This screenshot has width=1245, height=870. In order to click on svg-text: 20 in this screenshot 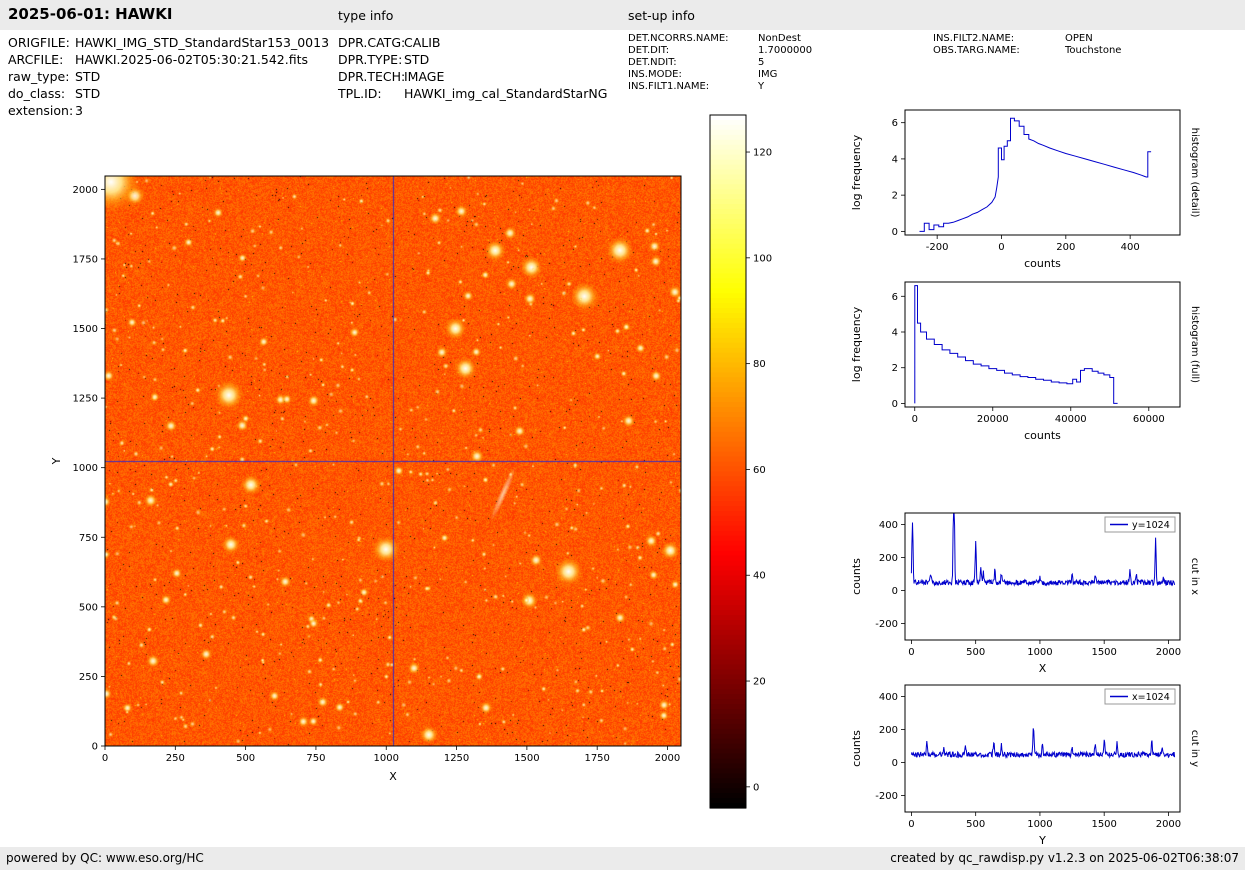, I will do `click(759, 682)`.